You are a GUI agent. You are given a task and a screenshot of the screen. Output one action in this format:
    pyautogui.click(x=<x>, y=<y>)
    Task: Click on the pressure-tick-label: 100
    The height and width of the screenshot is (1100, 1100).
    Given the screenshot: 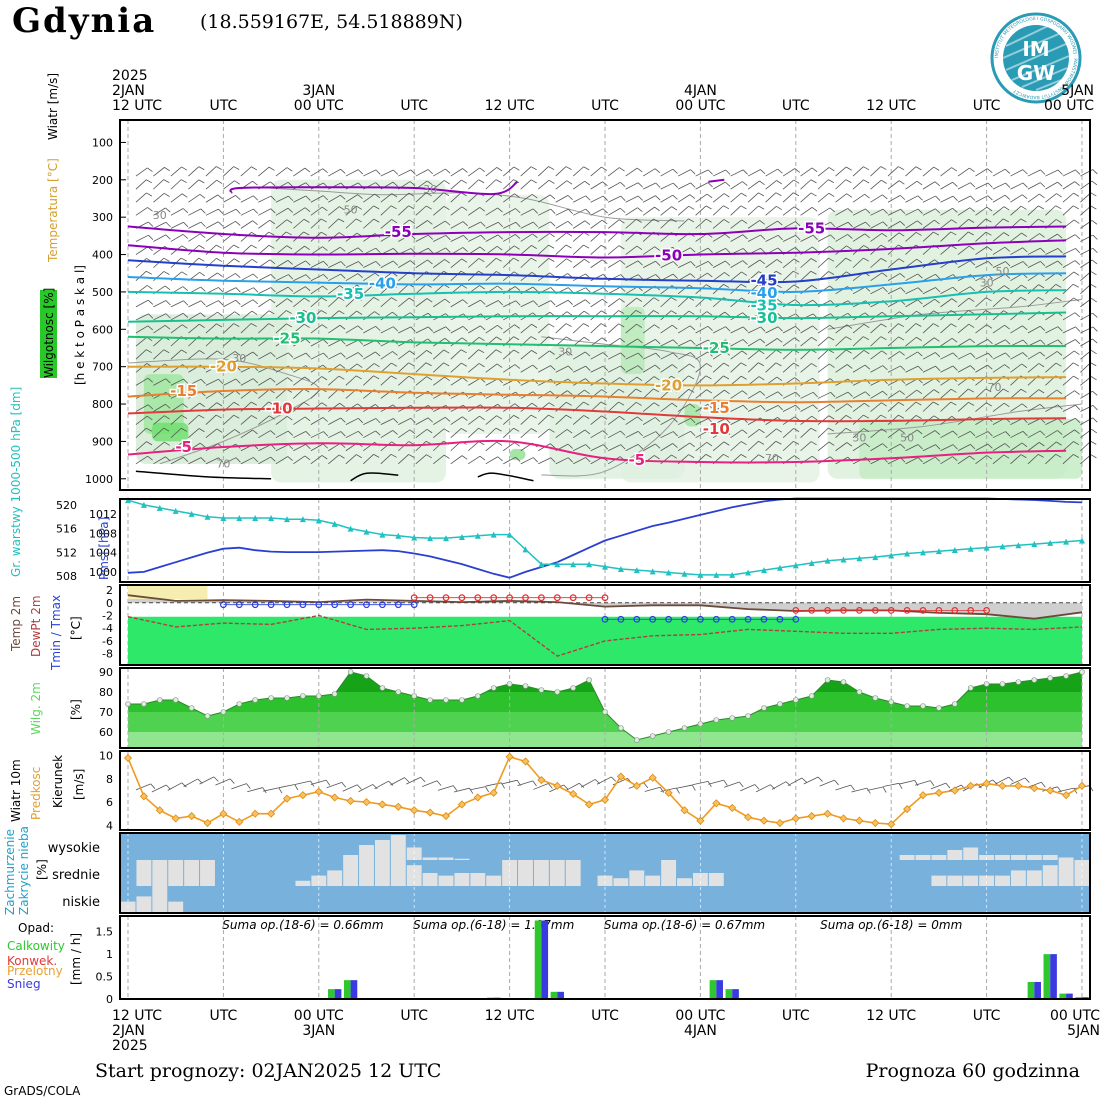 What is the action you would take?
    pyautogui.click(x=102, y=142)
    